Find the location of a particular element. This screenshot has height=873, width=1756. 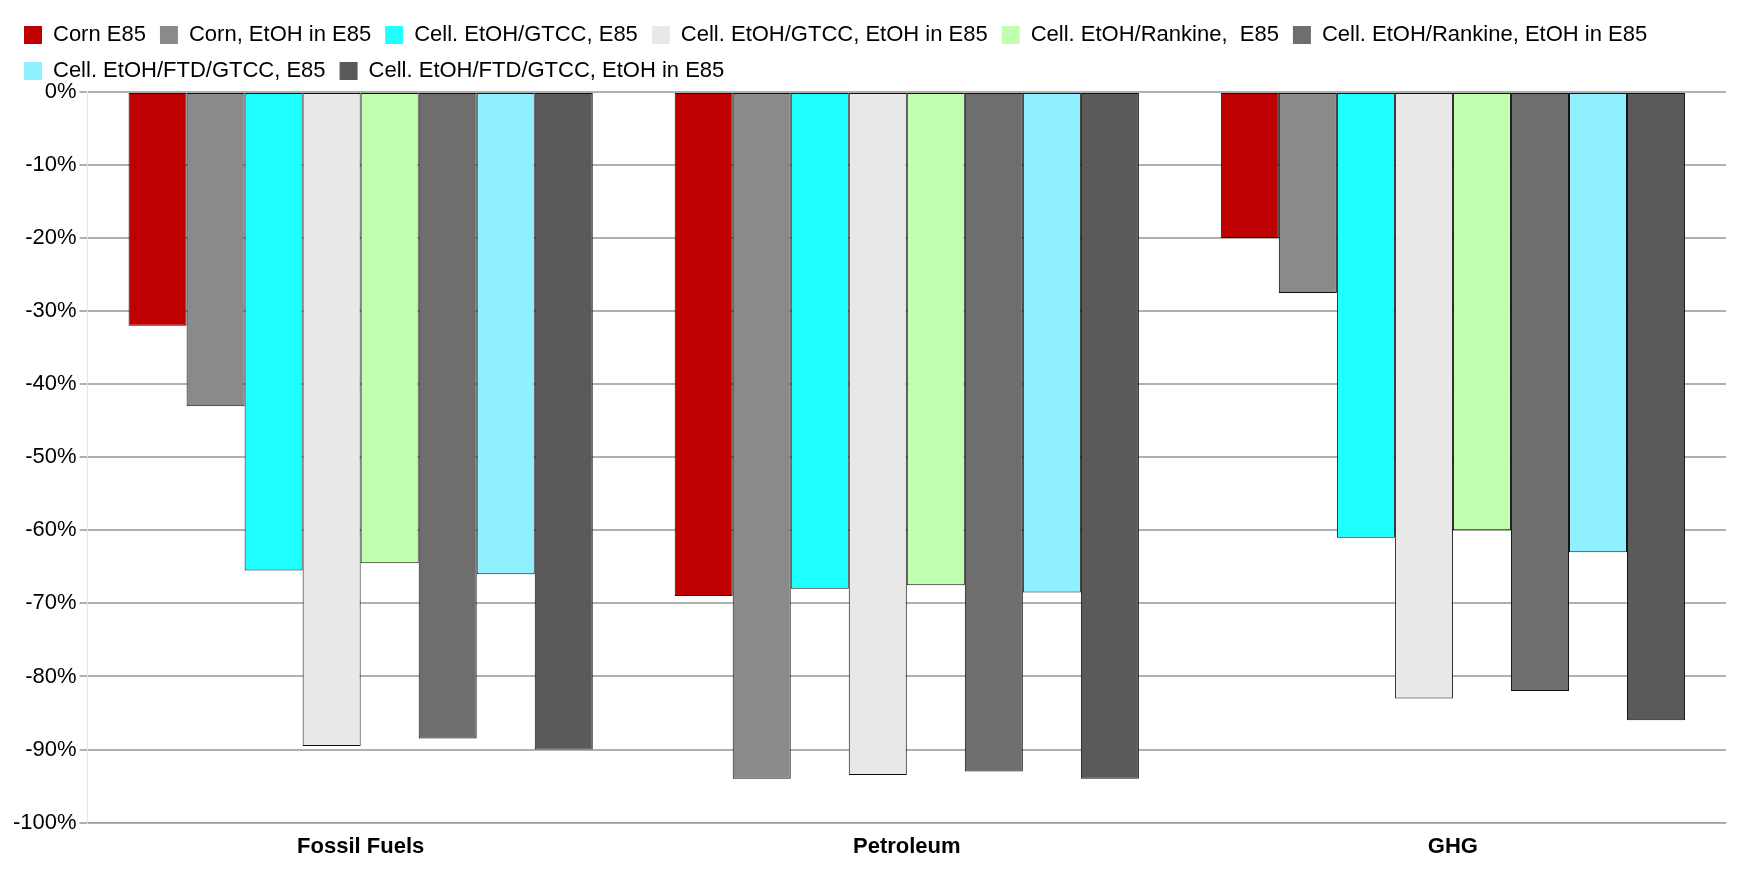

y-tick-label: -90% is located at coordinates (51, 748).